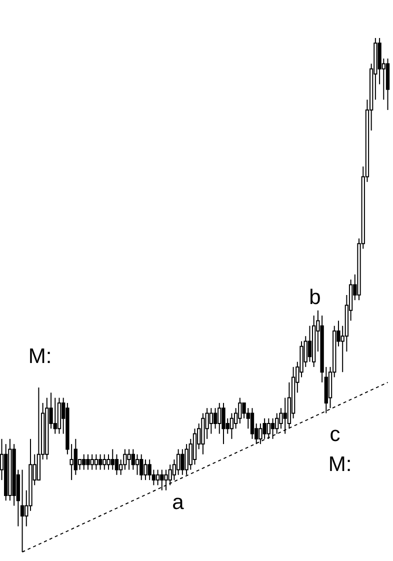 The width and height of the screenshot is (393, 561). What do you see at coordinates (315, 297) in the screenshot?
I see `annotation: b` at bounding box center [315, 297].